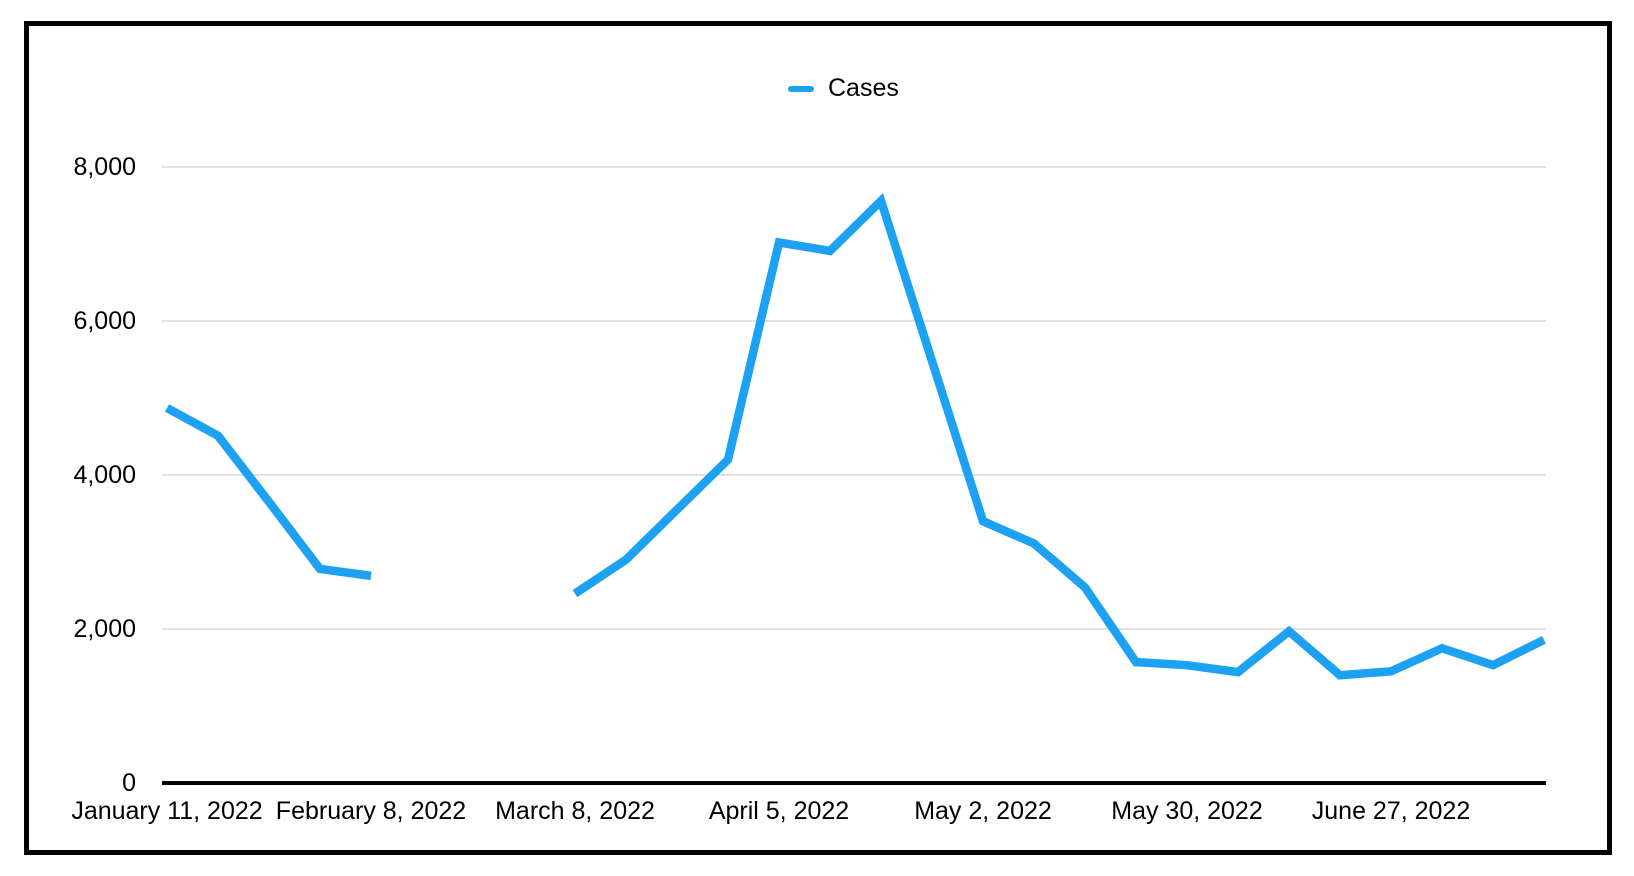 This screenshot has width=1634, height=876. I want to click on x-tick-label: May 2, 2022, so click(983, 811).